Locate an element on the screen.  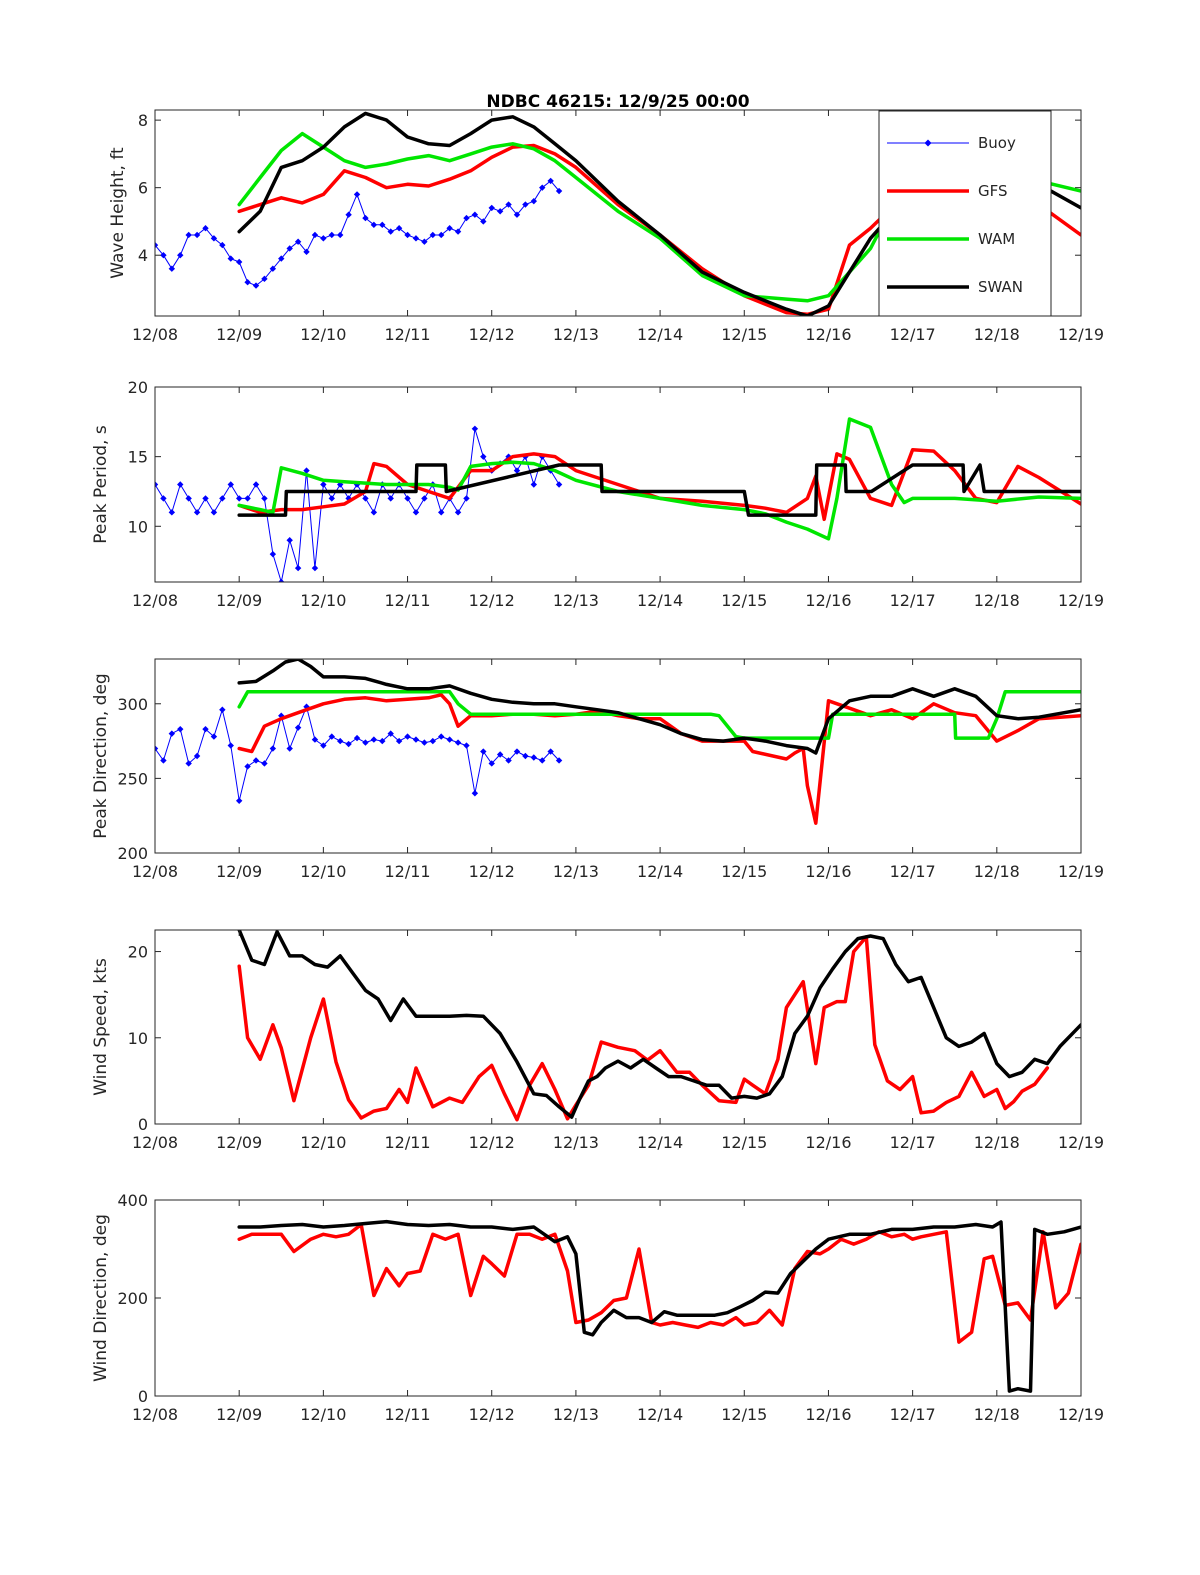
y-tick-label: 0 is located at coordinates (143, 1396).